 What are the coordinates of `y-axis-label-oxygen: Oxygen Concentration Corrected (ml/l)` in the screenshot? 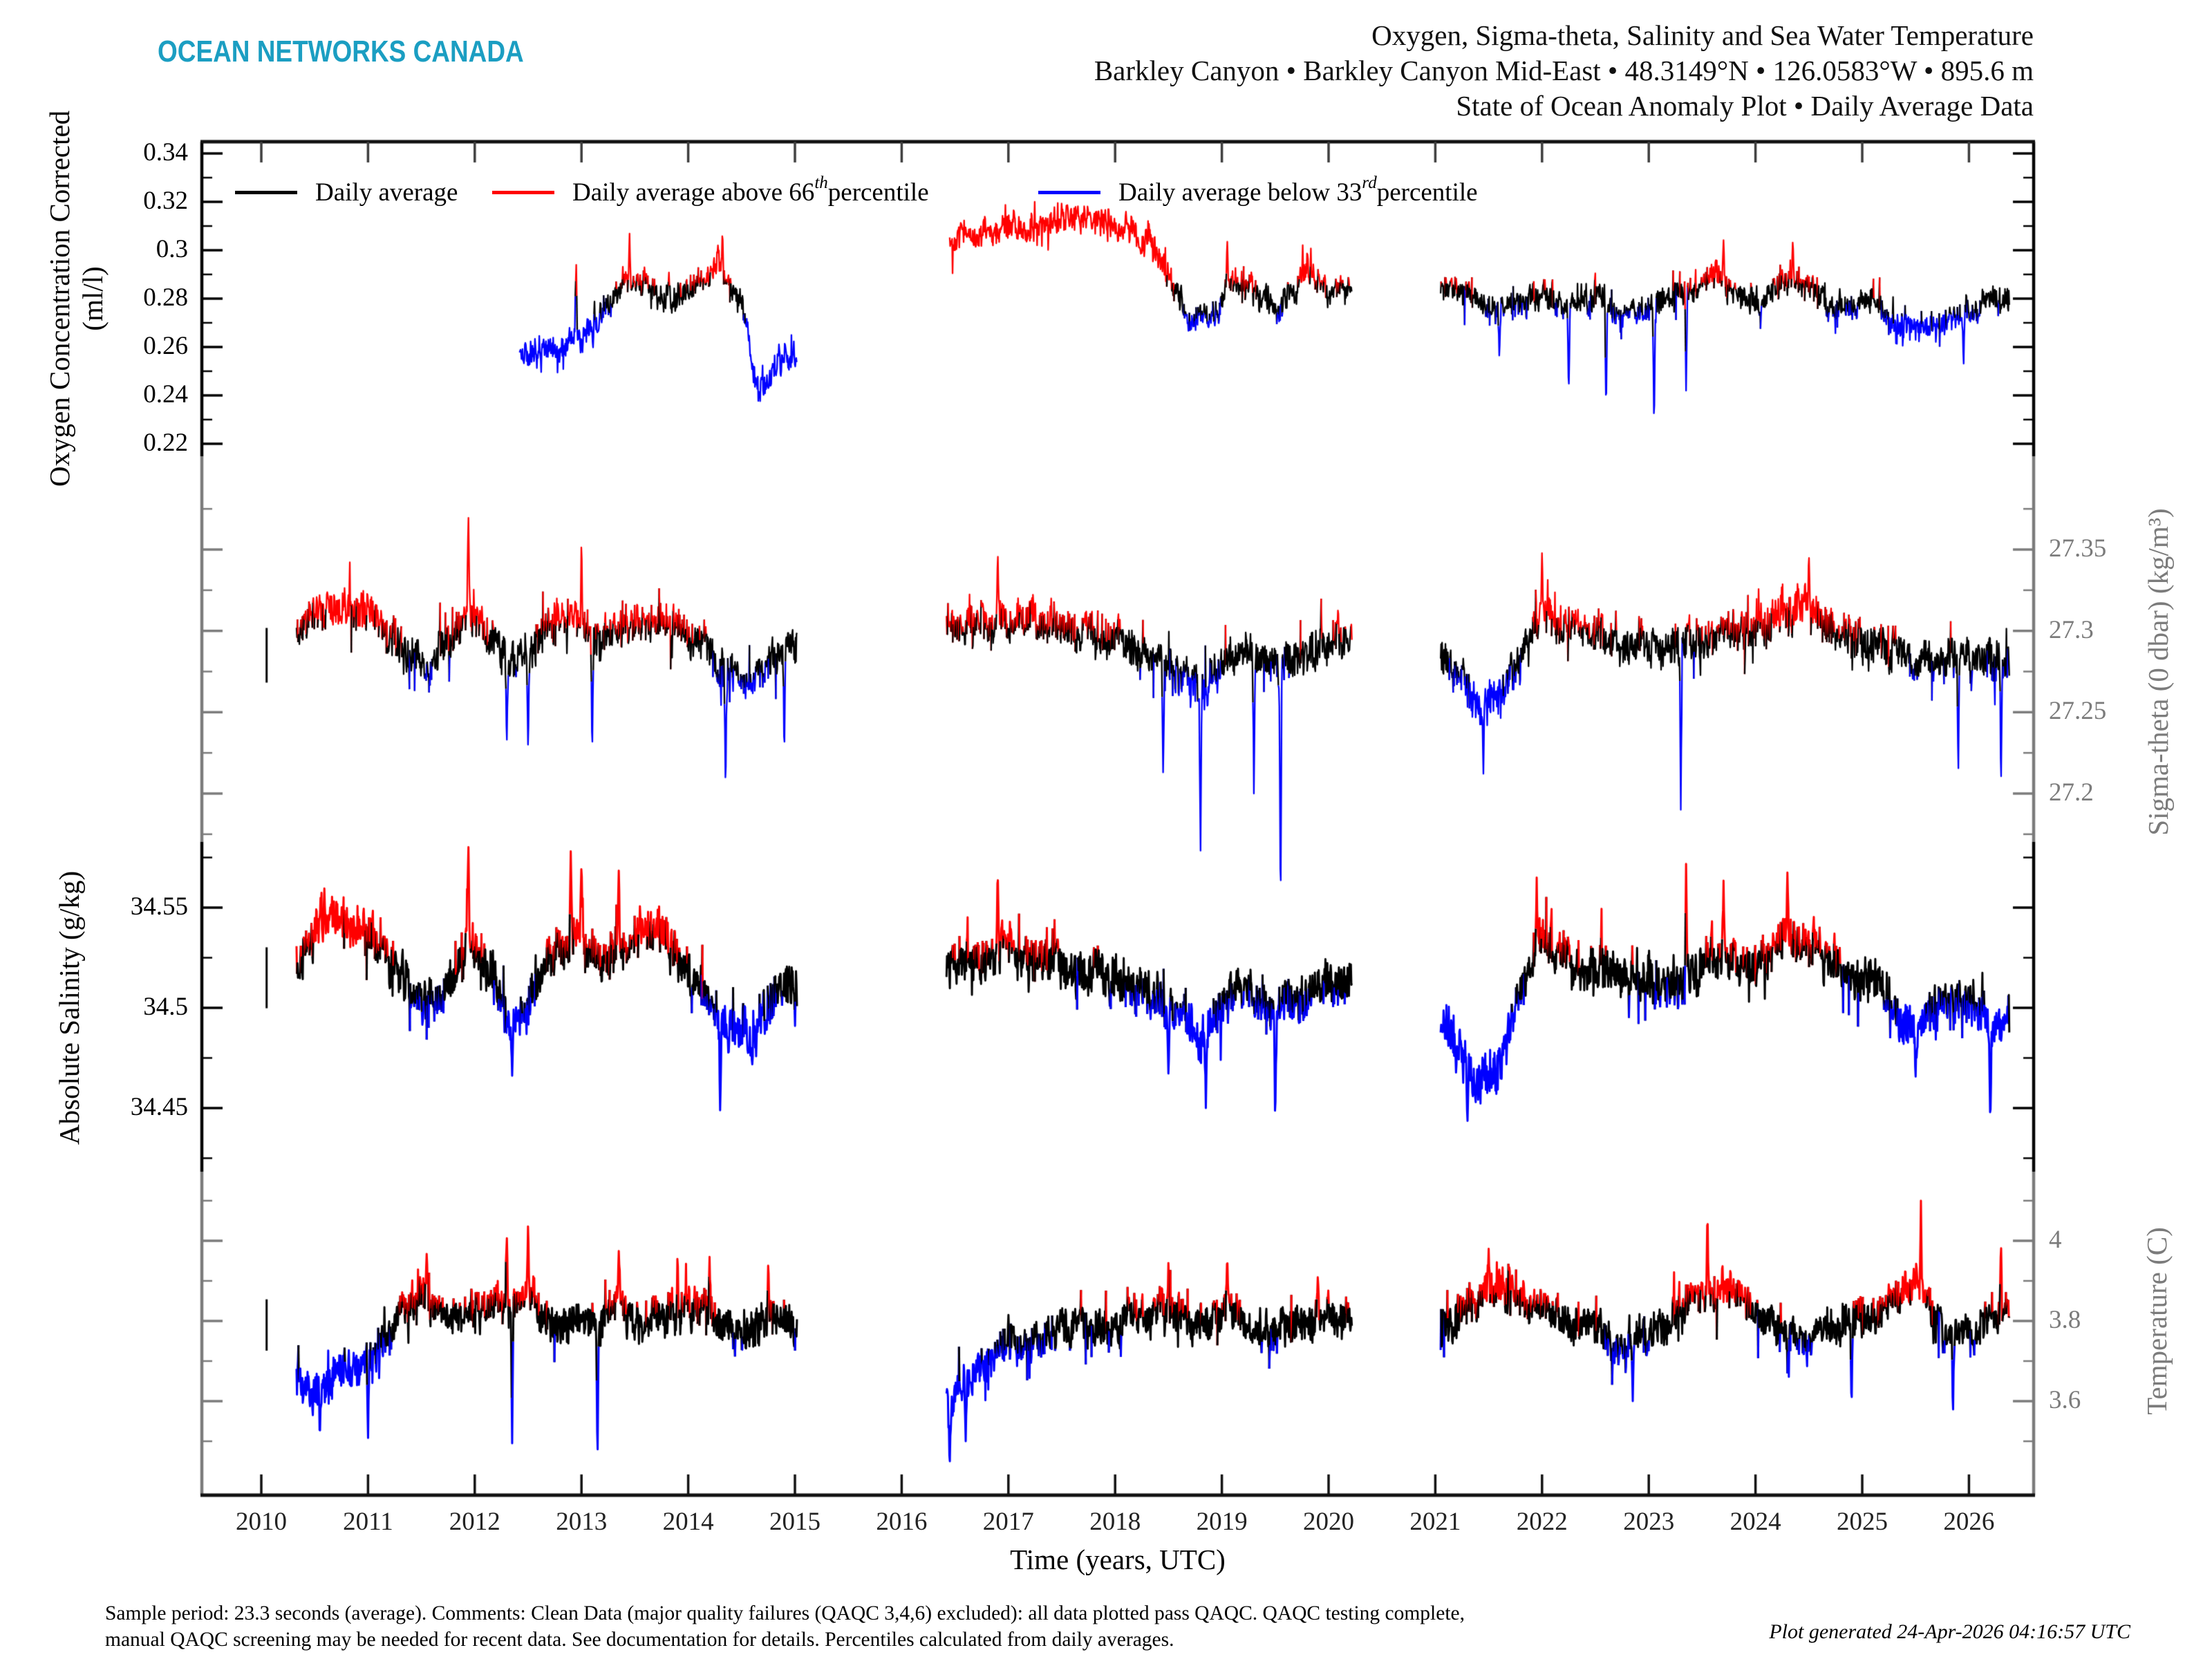 It's located at (76, 299).